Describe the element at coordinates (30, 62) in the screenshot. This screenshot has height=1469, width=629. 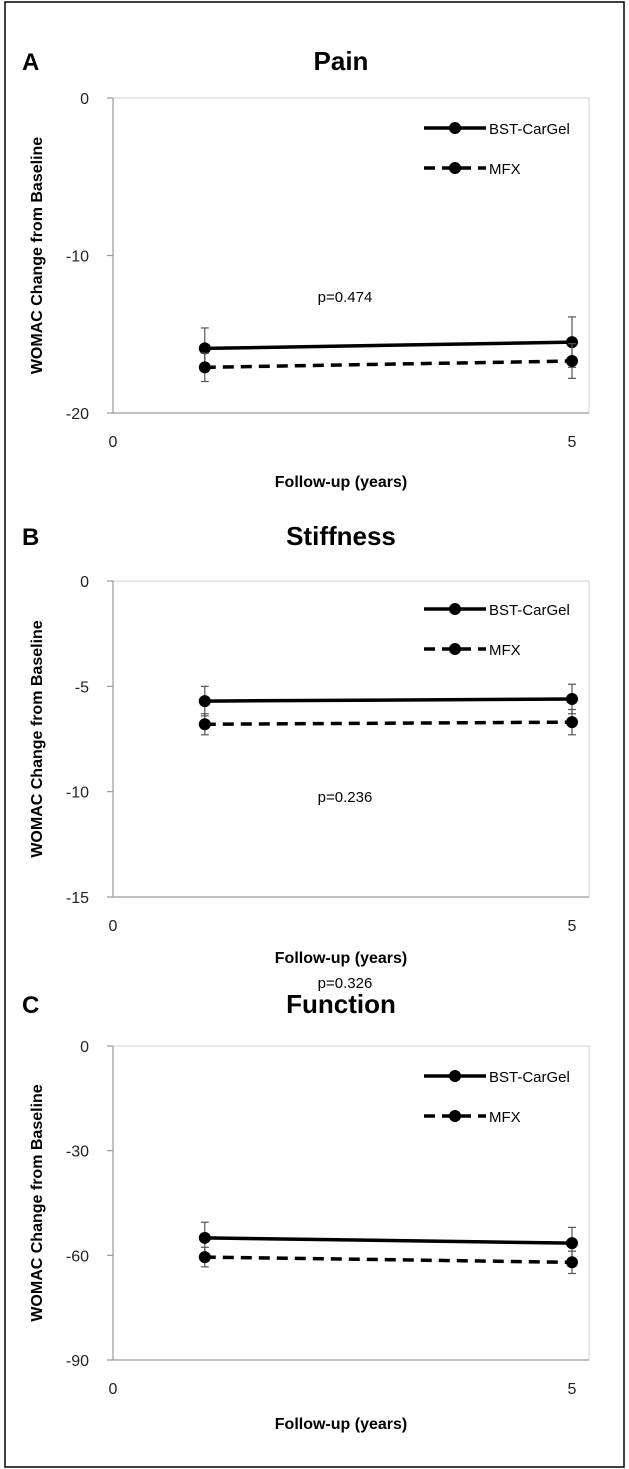
I see `panel-letter: A` at that location.